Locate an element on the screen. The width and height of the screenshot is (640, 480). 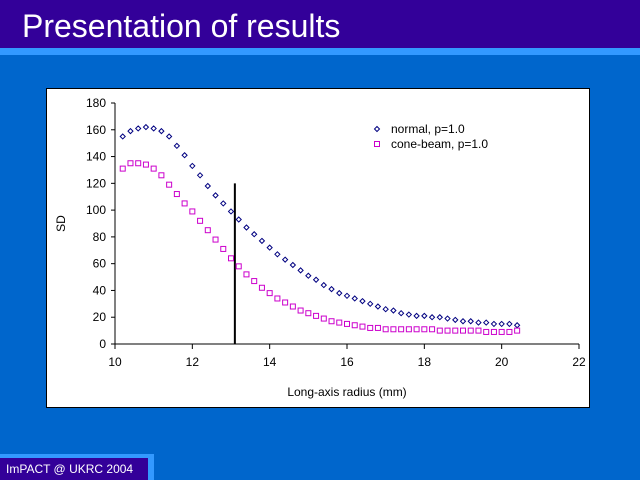
x-tick-label: 14 is located at coordinates (270, 362).